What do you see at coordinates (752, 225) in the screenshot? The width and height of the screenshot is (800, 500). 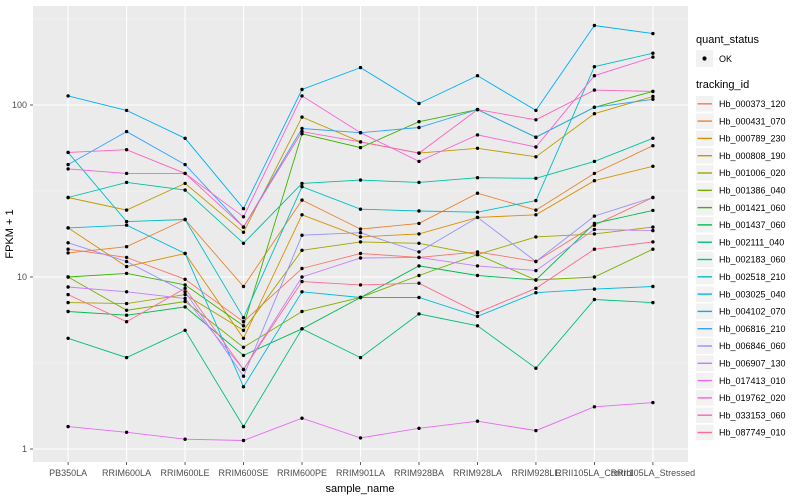 I see `legend-item-label: Hb_001437_060` at bounding box center [752, 225].